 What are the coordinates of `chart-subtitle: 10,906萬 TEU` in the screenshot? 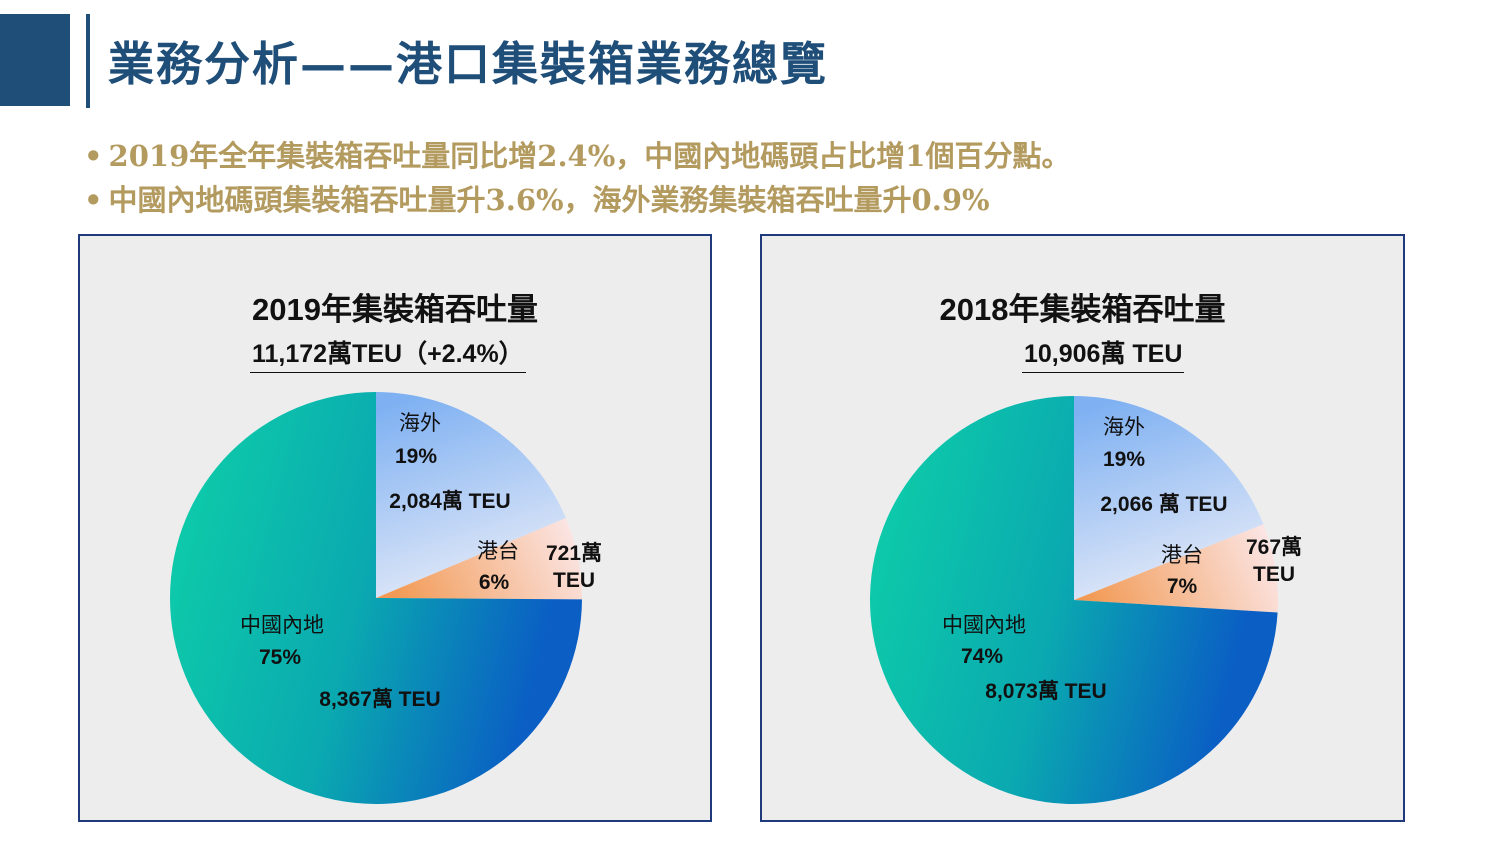 It's located at (1103, 353).